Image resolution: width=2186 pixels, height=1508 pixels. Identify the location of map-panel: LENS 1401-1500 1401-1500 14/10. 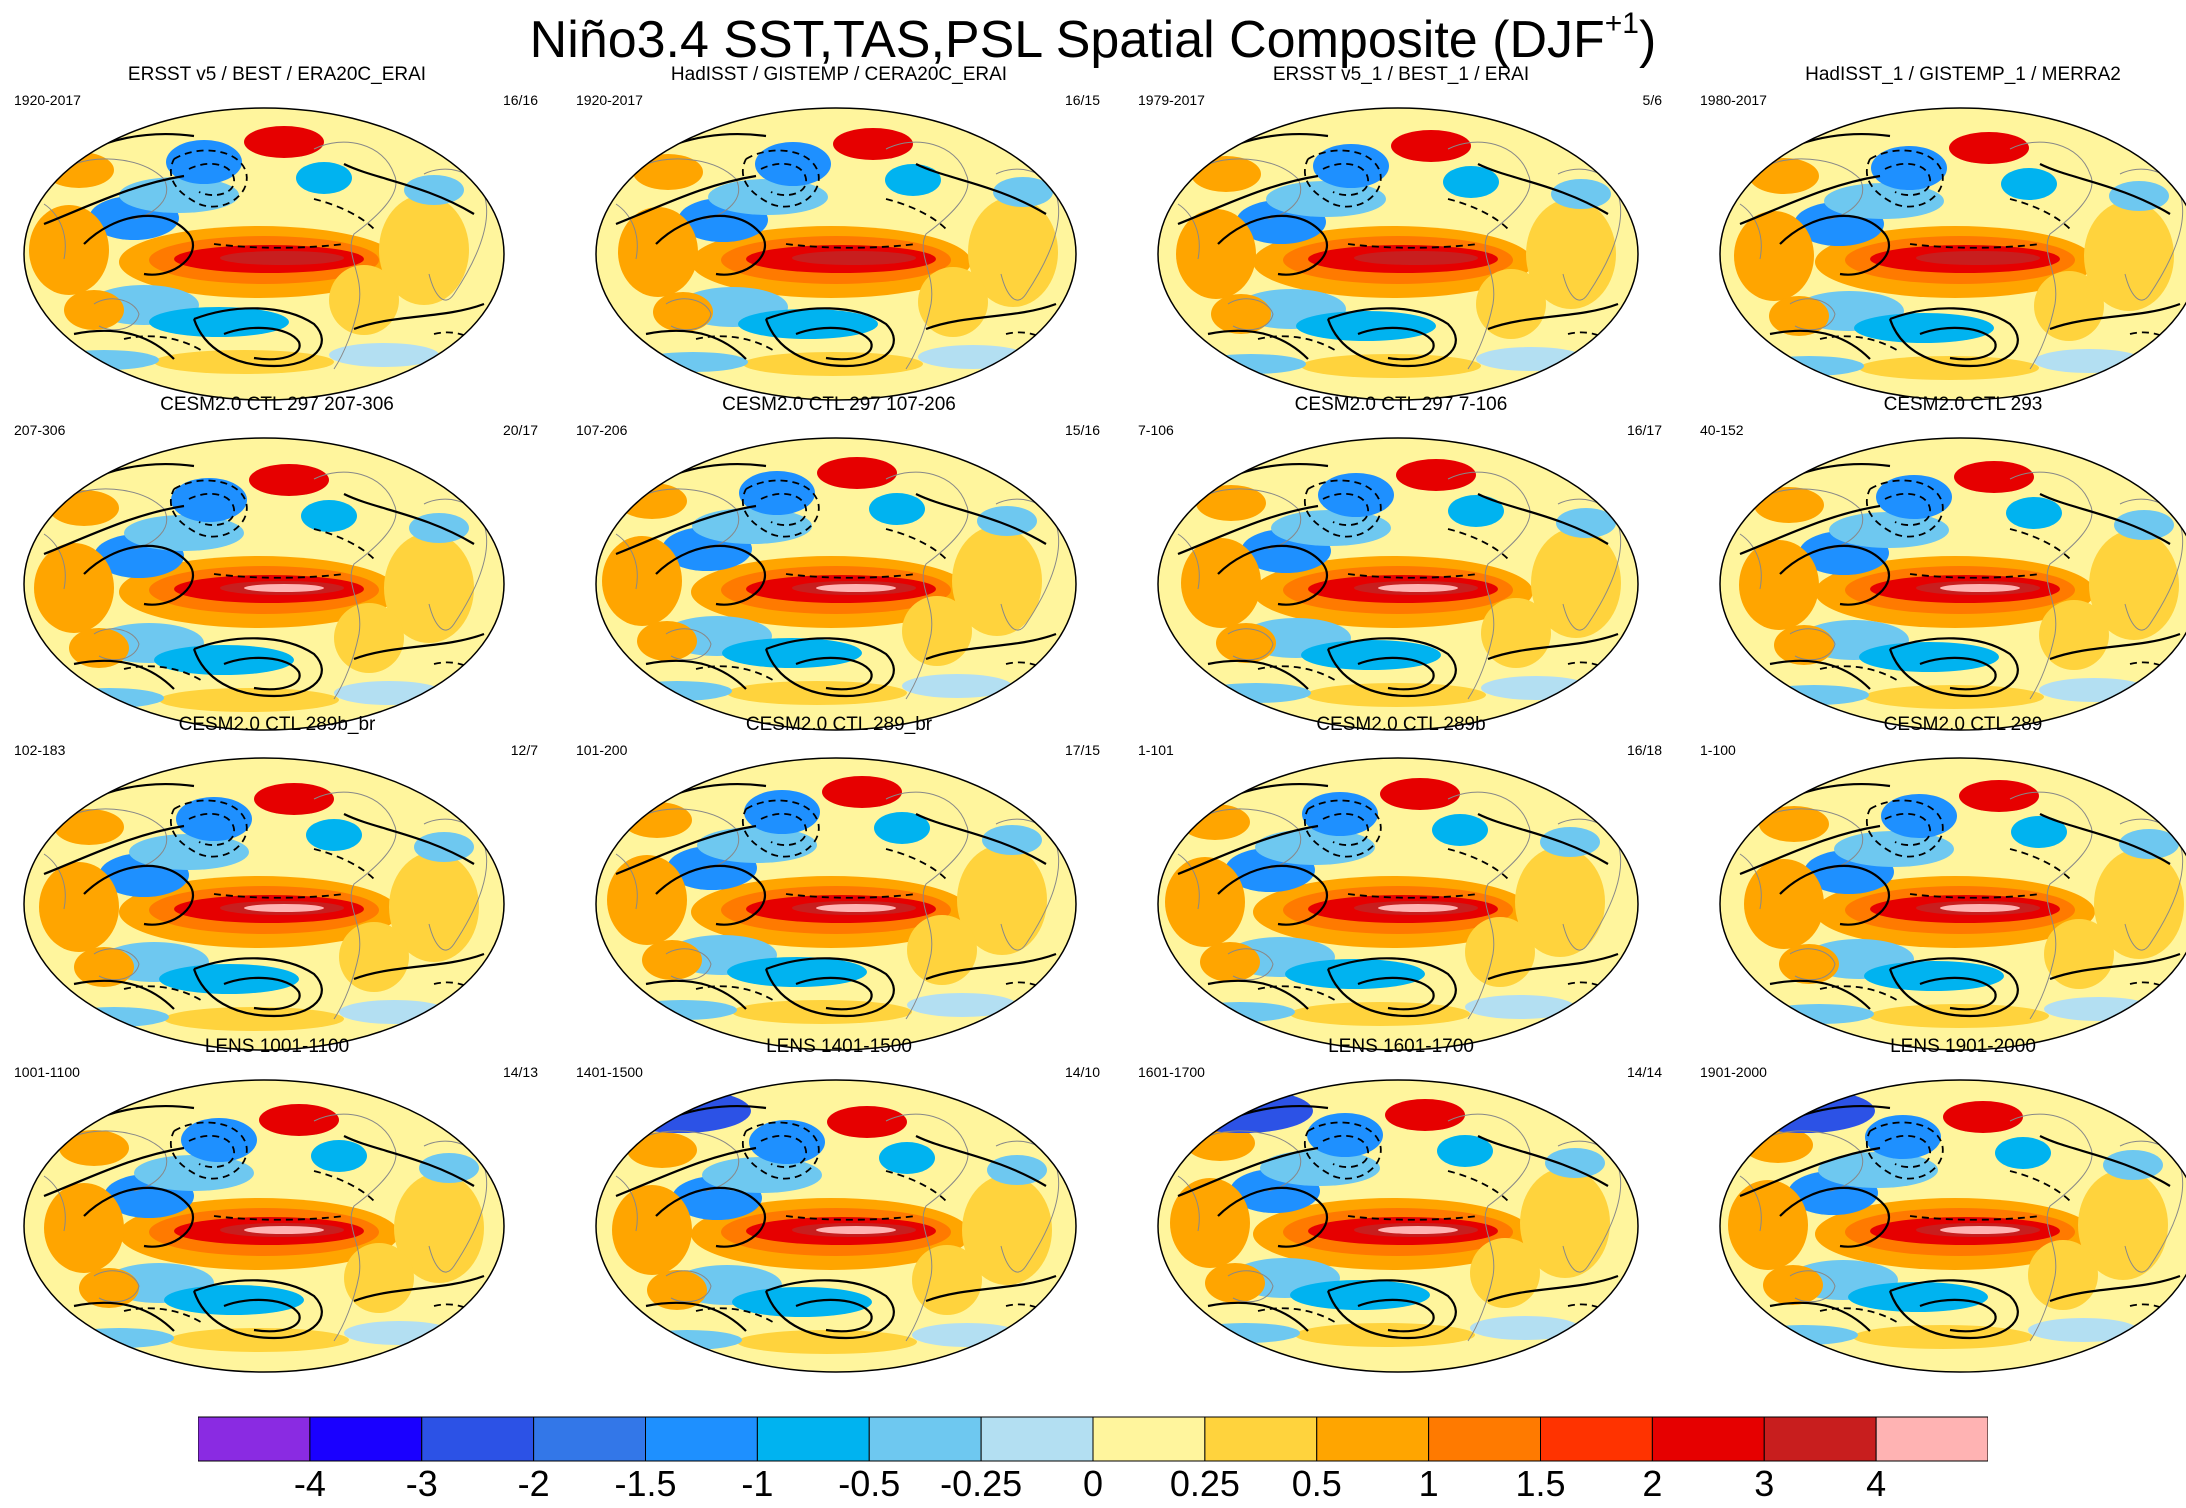
(839, 1206).